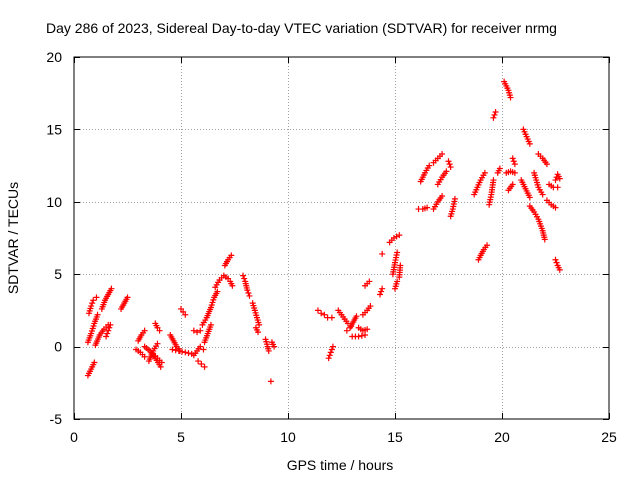 The width and height of the screenshot is (640, 480). I want to click on y-tick-label: 10, so click(54, 202).